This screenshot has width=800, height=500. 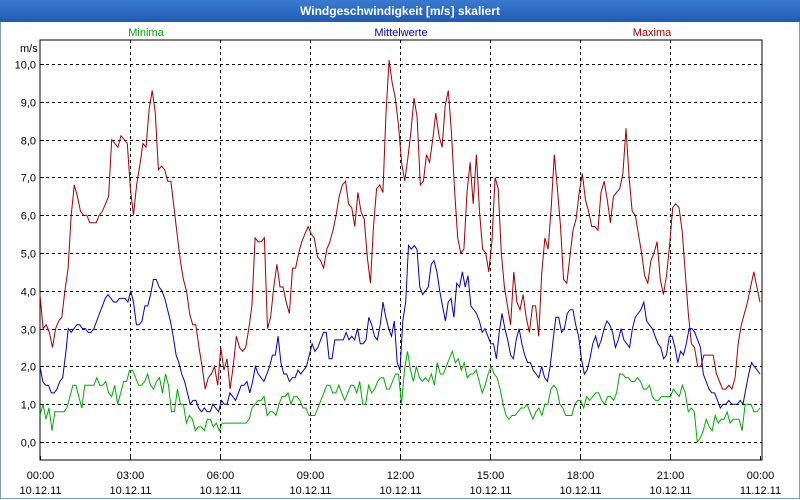 I want to click on x-tick-time: 03:00, so click(x=131, y=476).